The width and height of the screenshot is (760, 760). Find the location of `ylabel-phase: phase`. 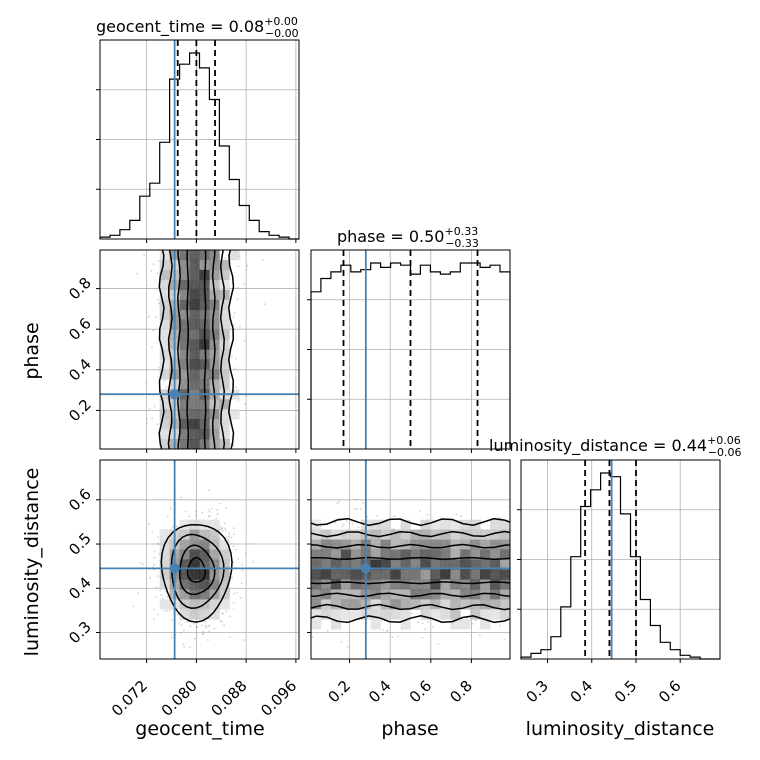

ylabel-phase: phase is located at coordinates (32, 350).